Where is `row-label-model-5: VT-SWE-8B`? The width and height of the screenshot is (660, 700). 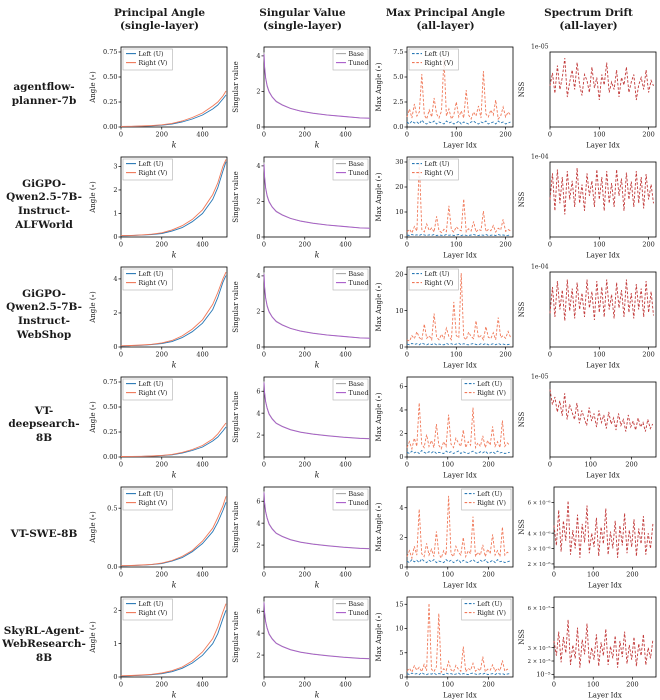 row-label-model-5: VT-SWE-8B is located at coordinates (44, 534).